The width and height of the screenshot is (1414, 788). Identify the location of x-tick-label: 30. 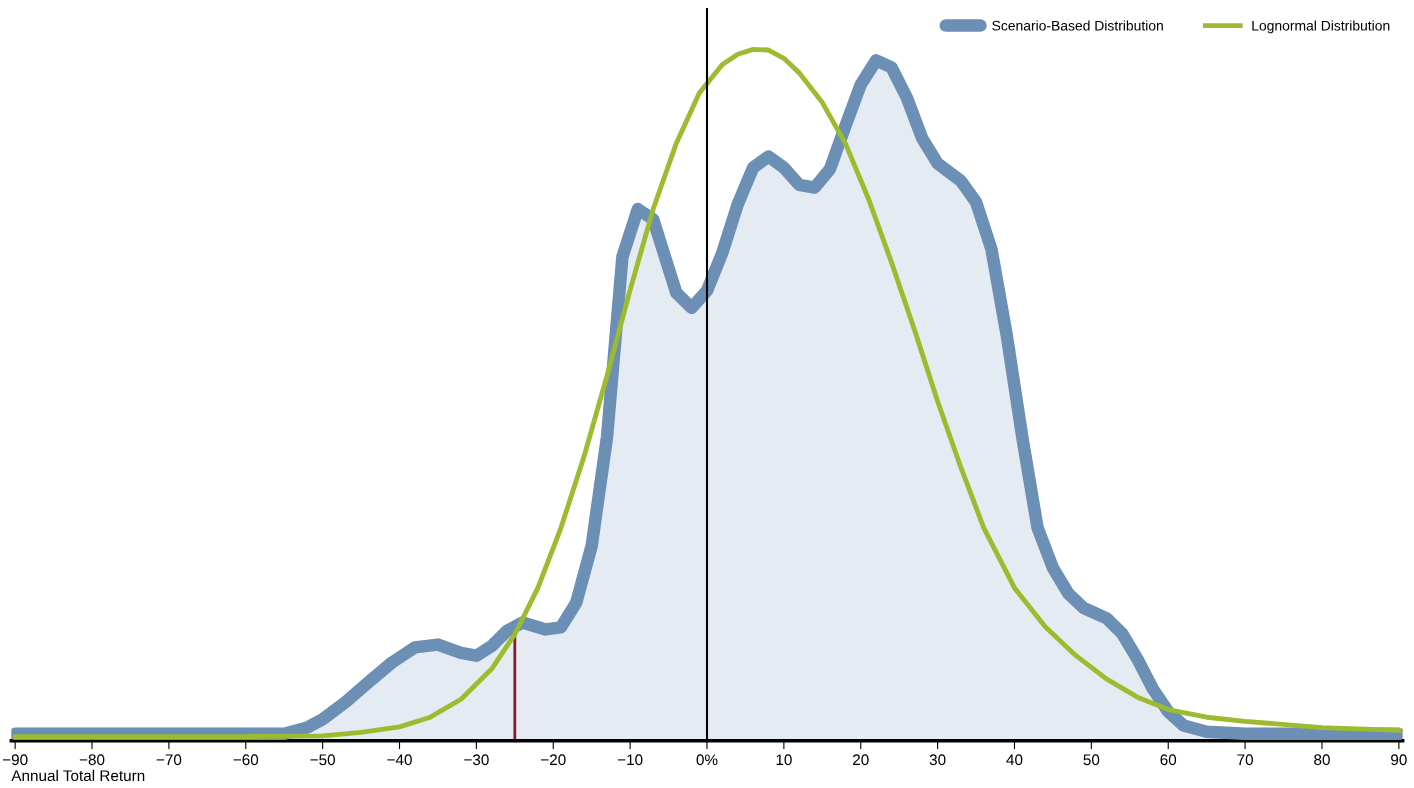
(937, 760).